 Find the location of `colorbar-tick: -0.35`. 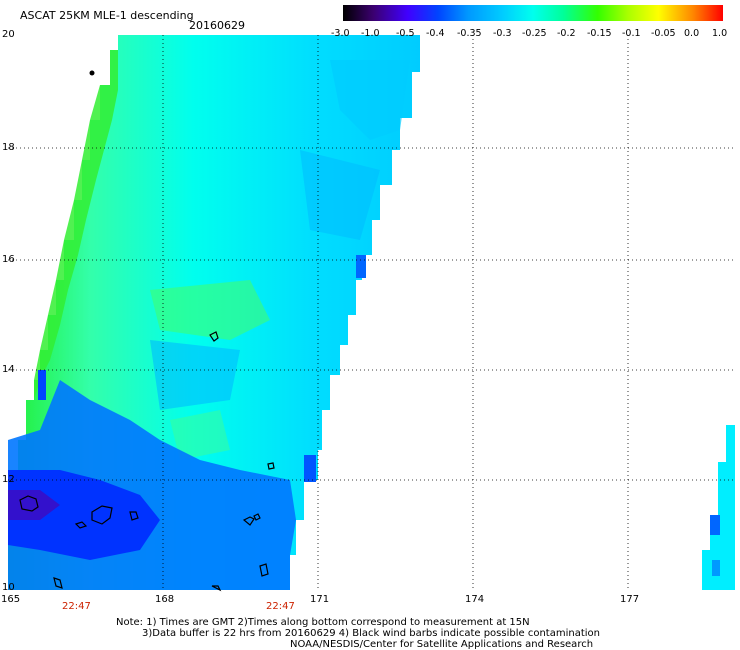

colorbar-tick: -0.35 is located at coordinates (469, 33).